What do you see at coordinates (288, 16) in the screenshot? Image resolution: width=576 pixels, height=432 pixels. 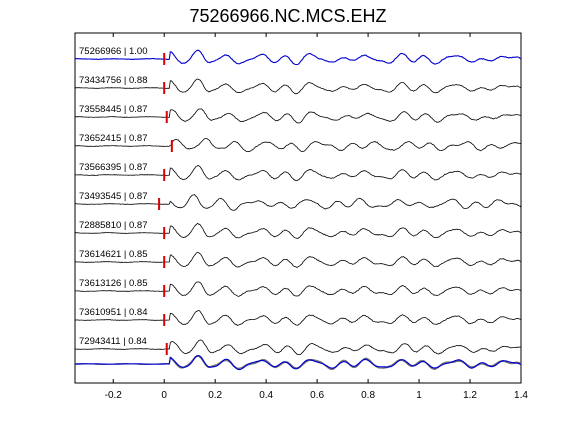 I see `chart-title: 75266966.NC.MCS.EHZ` at bounding box center [288, 16].